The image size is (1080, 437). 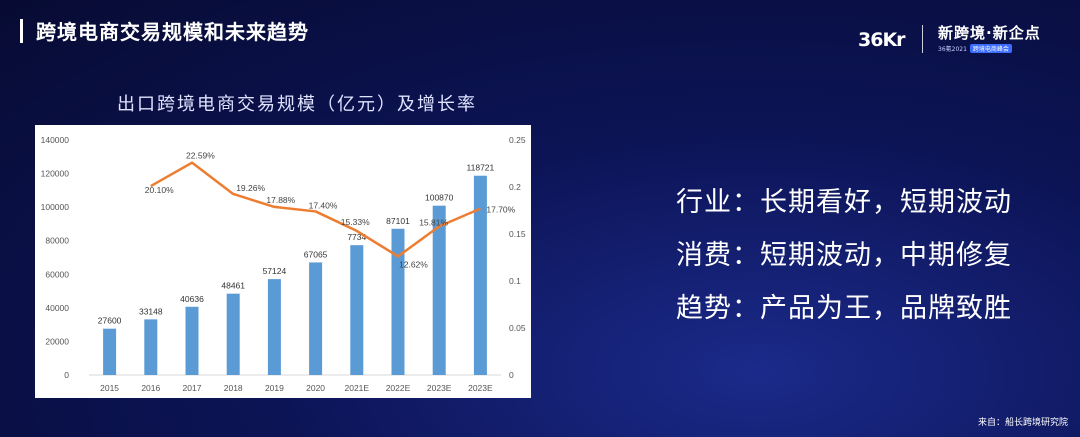 What do you see at coordinates (57, 274) in the screenshot?
I see `y-left-tick-label: 60000` at bounding box center [57, 274].